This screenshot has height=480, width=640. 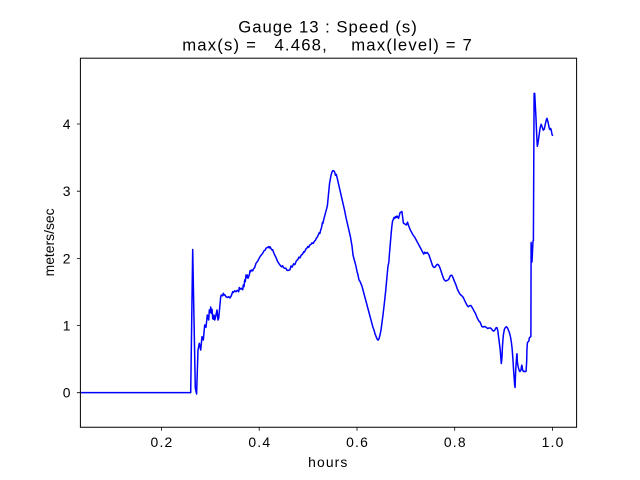 What do you see at coordinates (49, 242) in the screenshot?
I see `svg-text: meters/sec` at bounding box center [49, 242].